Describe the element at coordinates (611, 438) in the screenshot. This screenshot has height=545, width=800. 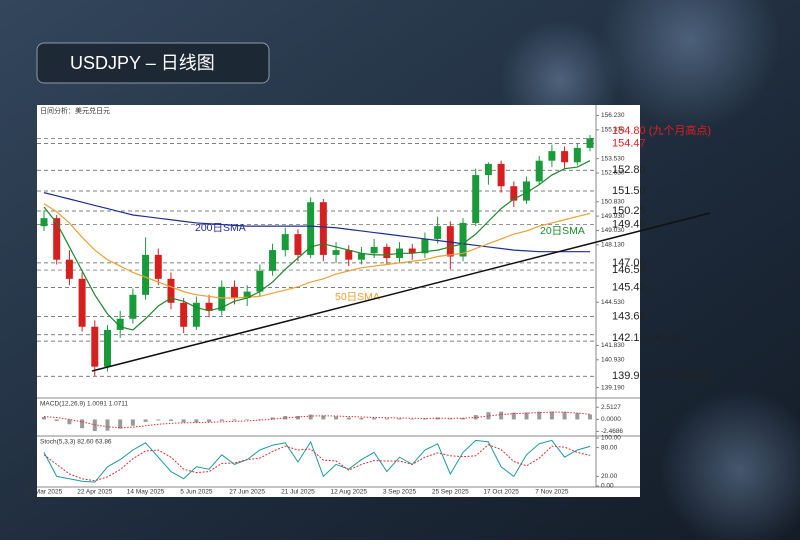
I see `y-tick-label: 100.00` at that location.